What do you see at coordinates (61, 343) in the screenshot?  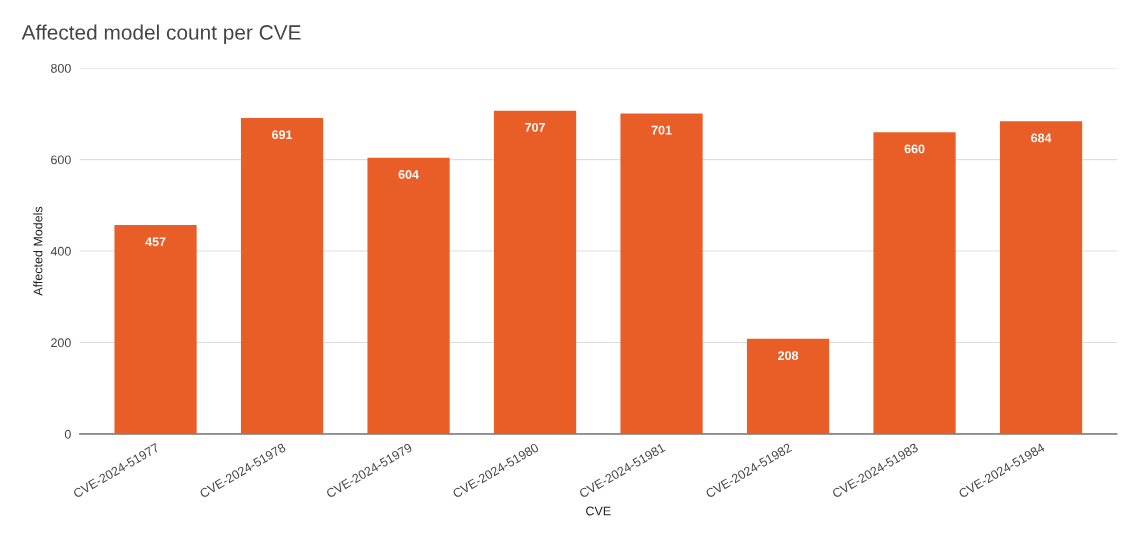 I see `y-tick-label: 200` at bounding box center [61, 343].